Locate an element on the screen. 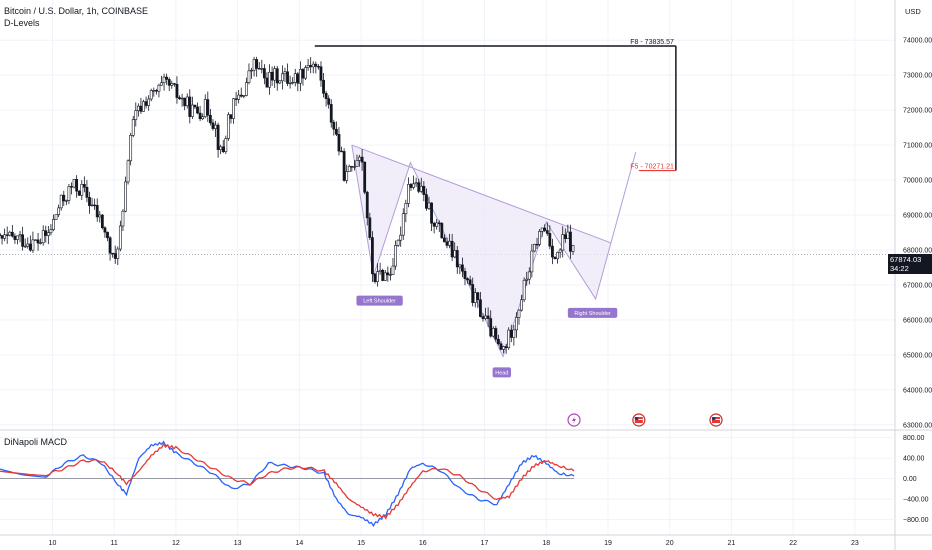  time-tick-label: 16 is located at coordinates (423, 543).